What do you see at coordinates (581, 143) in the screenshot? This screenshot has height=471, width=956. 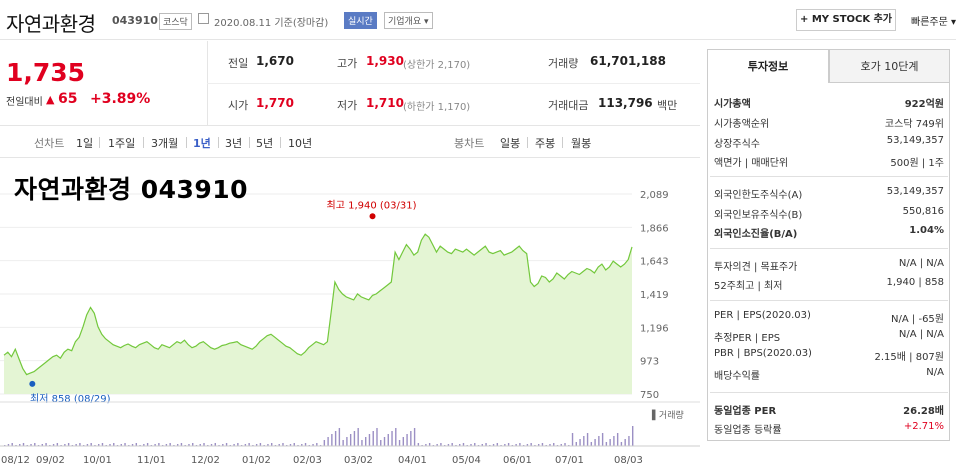 I see `candle-monthly: 월봉` at bounding box center [581, 143].